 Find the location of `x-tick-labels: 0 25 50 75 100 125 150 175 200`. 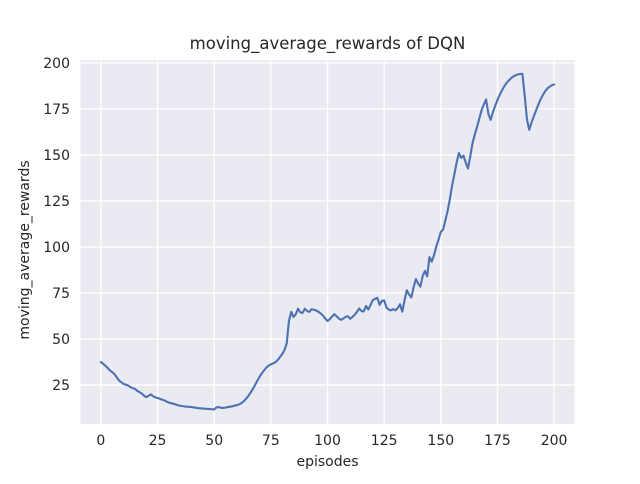

x-tick-labels: 0 25 50 75 100 125 150 175 200 is located at coordinates (331, 441).